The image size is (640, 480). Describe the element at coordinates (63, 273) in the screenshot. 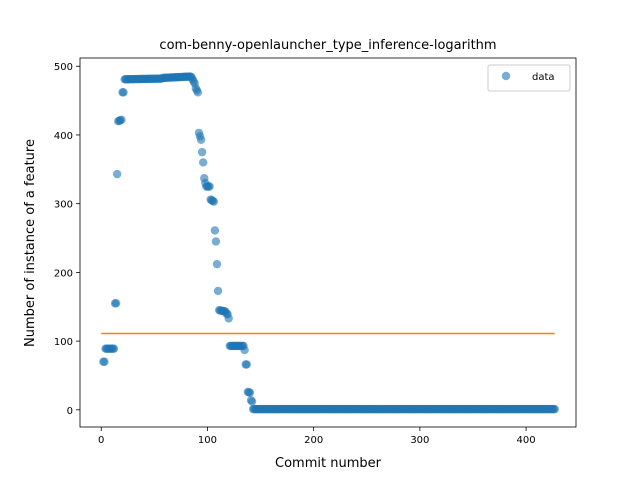

I see `y-tick-label: 200` at that location.